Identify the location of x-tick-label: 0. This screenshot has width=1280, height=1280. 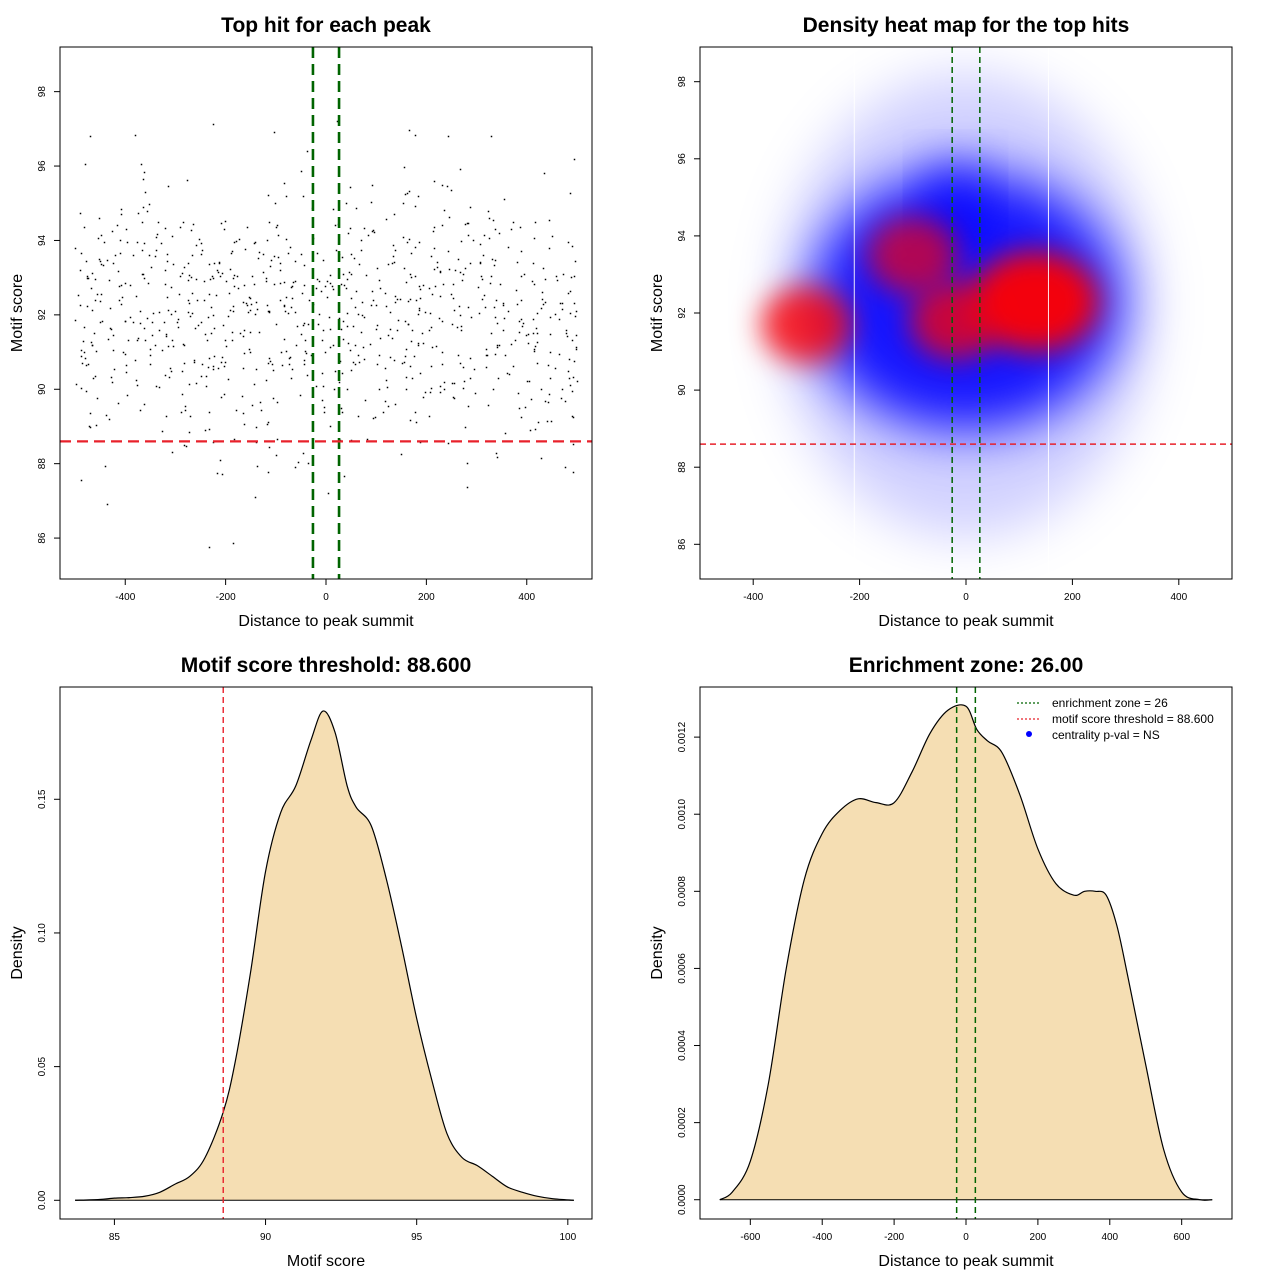
(326, 597).